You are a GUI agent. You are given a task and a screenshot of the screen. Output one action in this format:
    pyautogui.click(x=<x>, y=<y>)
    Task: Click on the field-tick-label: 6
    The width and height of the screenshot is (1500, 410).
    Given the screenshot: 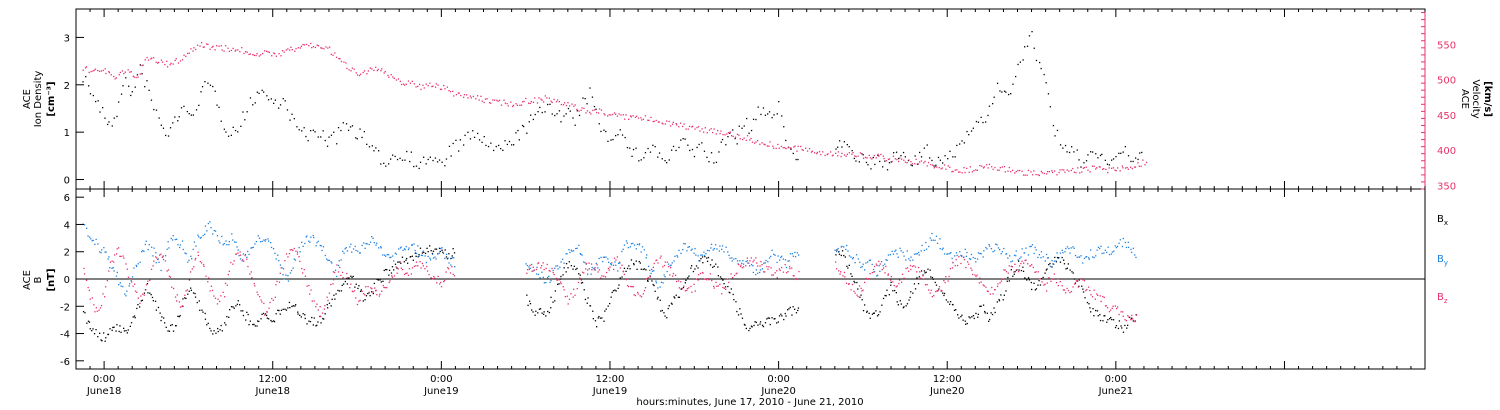 What is the action you would take?
    pyautogui.click(x=67, y=198)
    